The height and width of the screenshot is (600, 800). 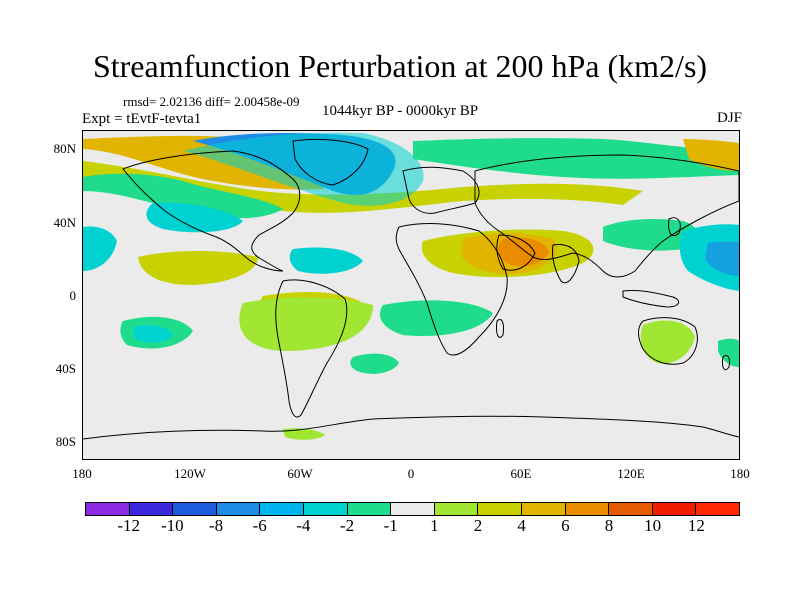 What do you see at coordinates (726, 362) in the screenshot?
I see `coast-new-zealand` at bounding box center [726, 362].